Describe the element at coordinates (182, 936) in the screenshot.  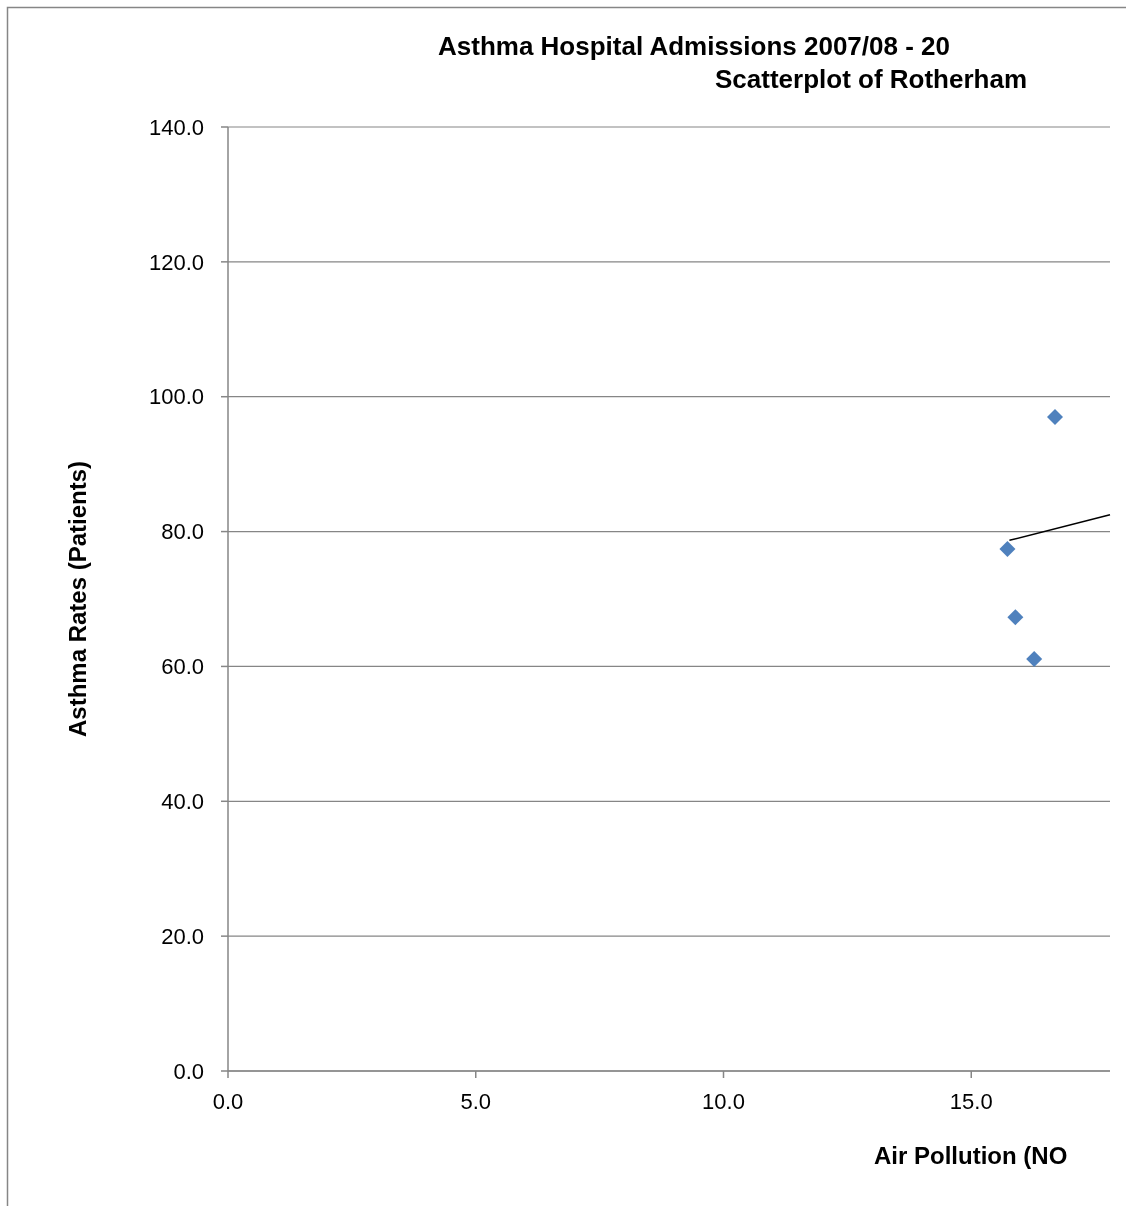
I see `y-tick-label: 20.0` at that location.